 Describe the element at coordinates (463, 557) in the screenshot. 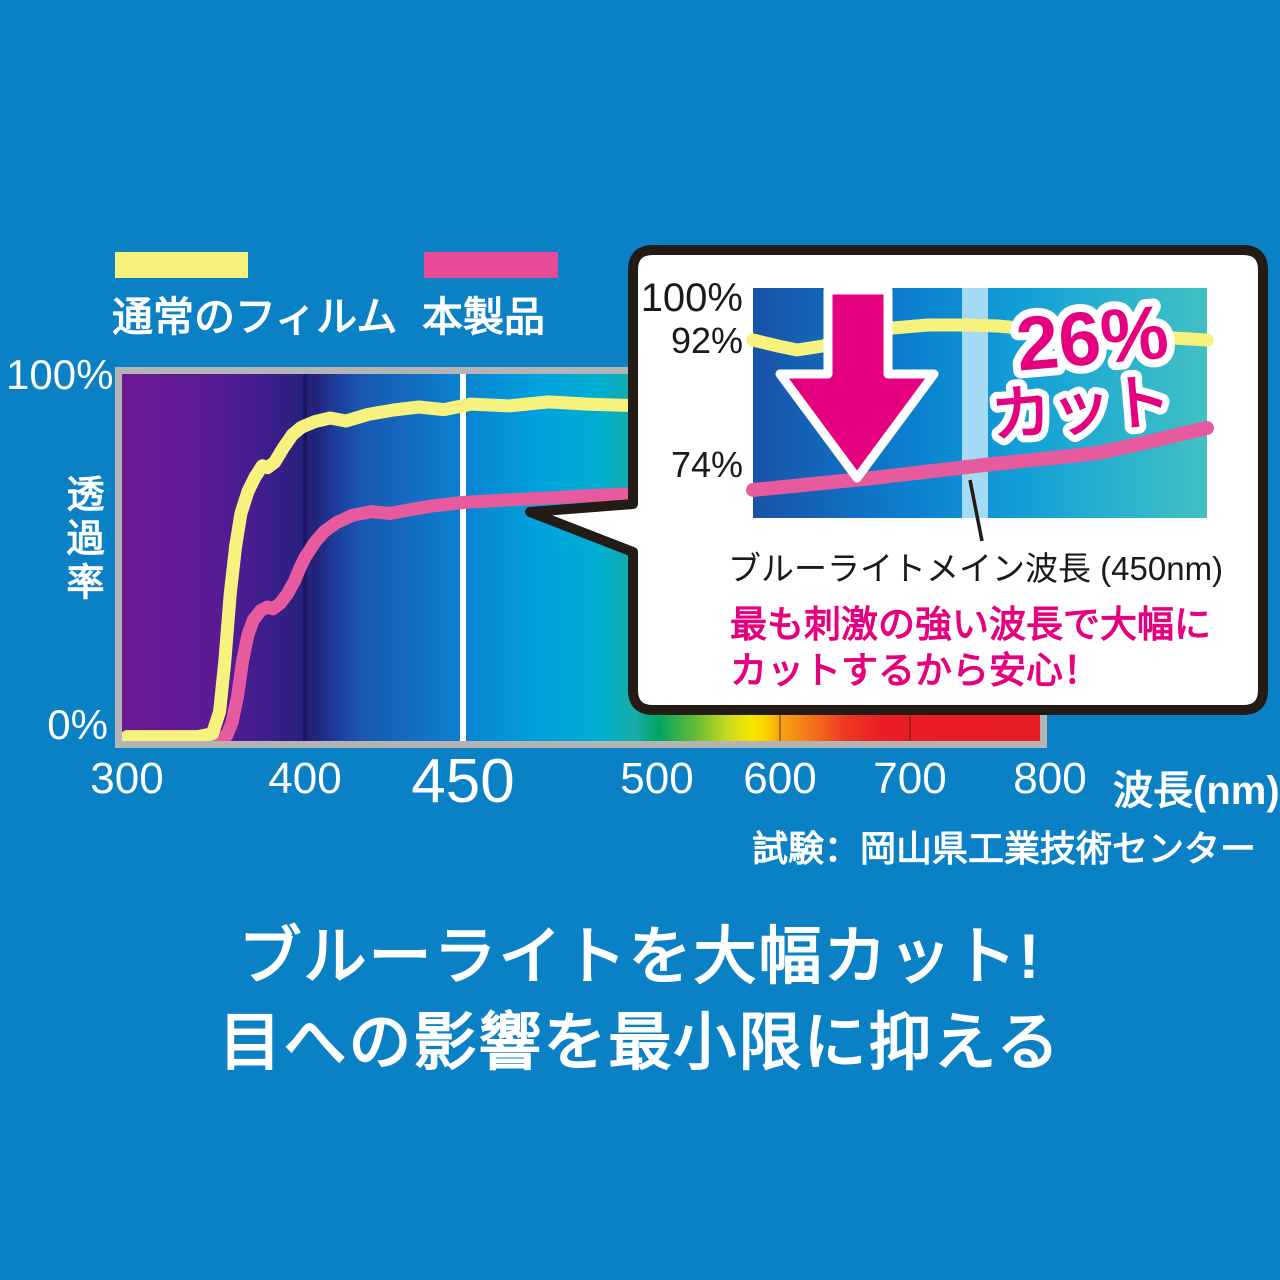

I see `marker-450nm-line` at that location.